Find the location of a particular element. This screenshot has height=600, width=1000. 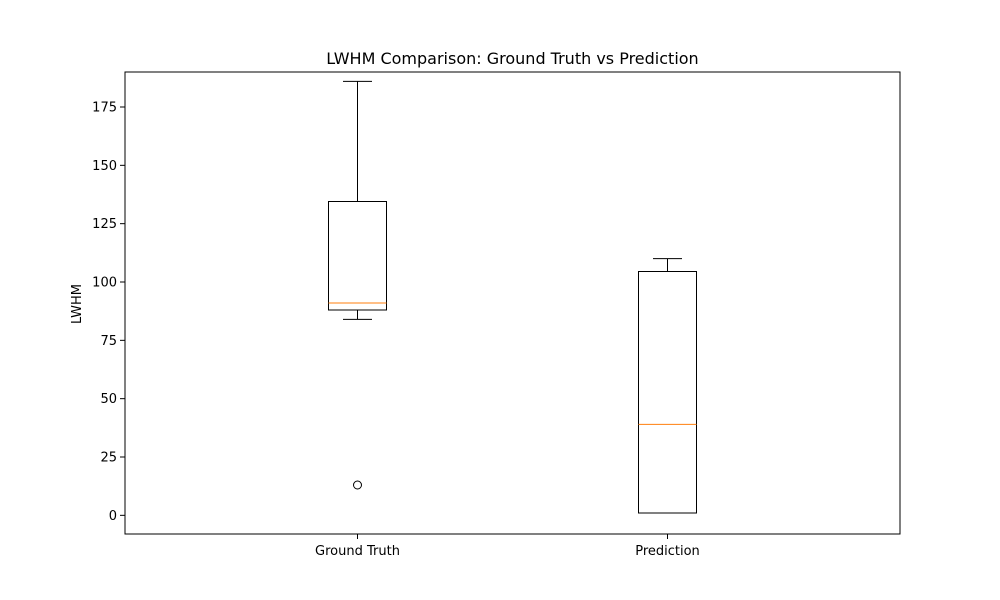

y-tick-label: 100 is located at coordinates (104, 283).